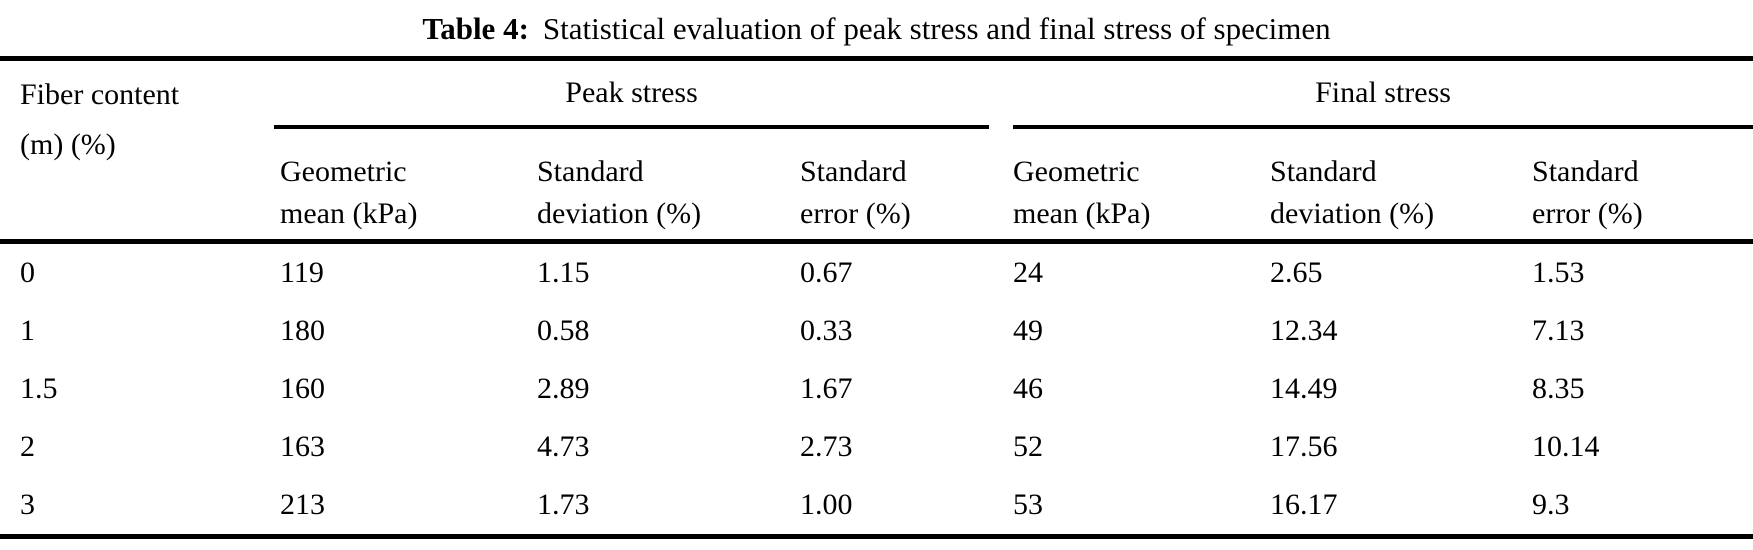 The height and width of the screenshot is (550, 1753). What do you see at coordinates (826, 272) in the screenshot?
I see `data-cell: 0.67` at bounding box center [826, 272].